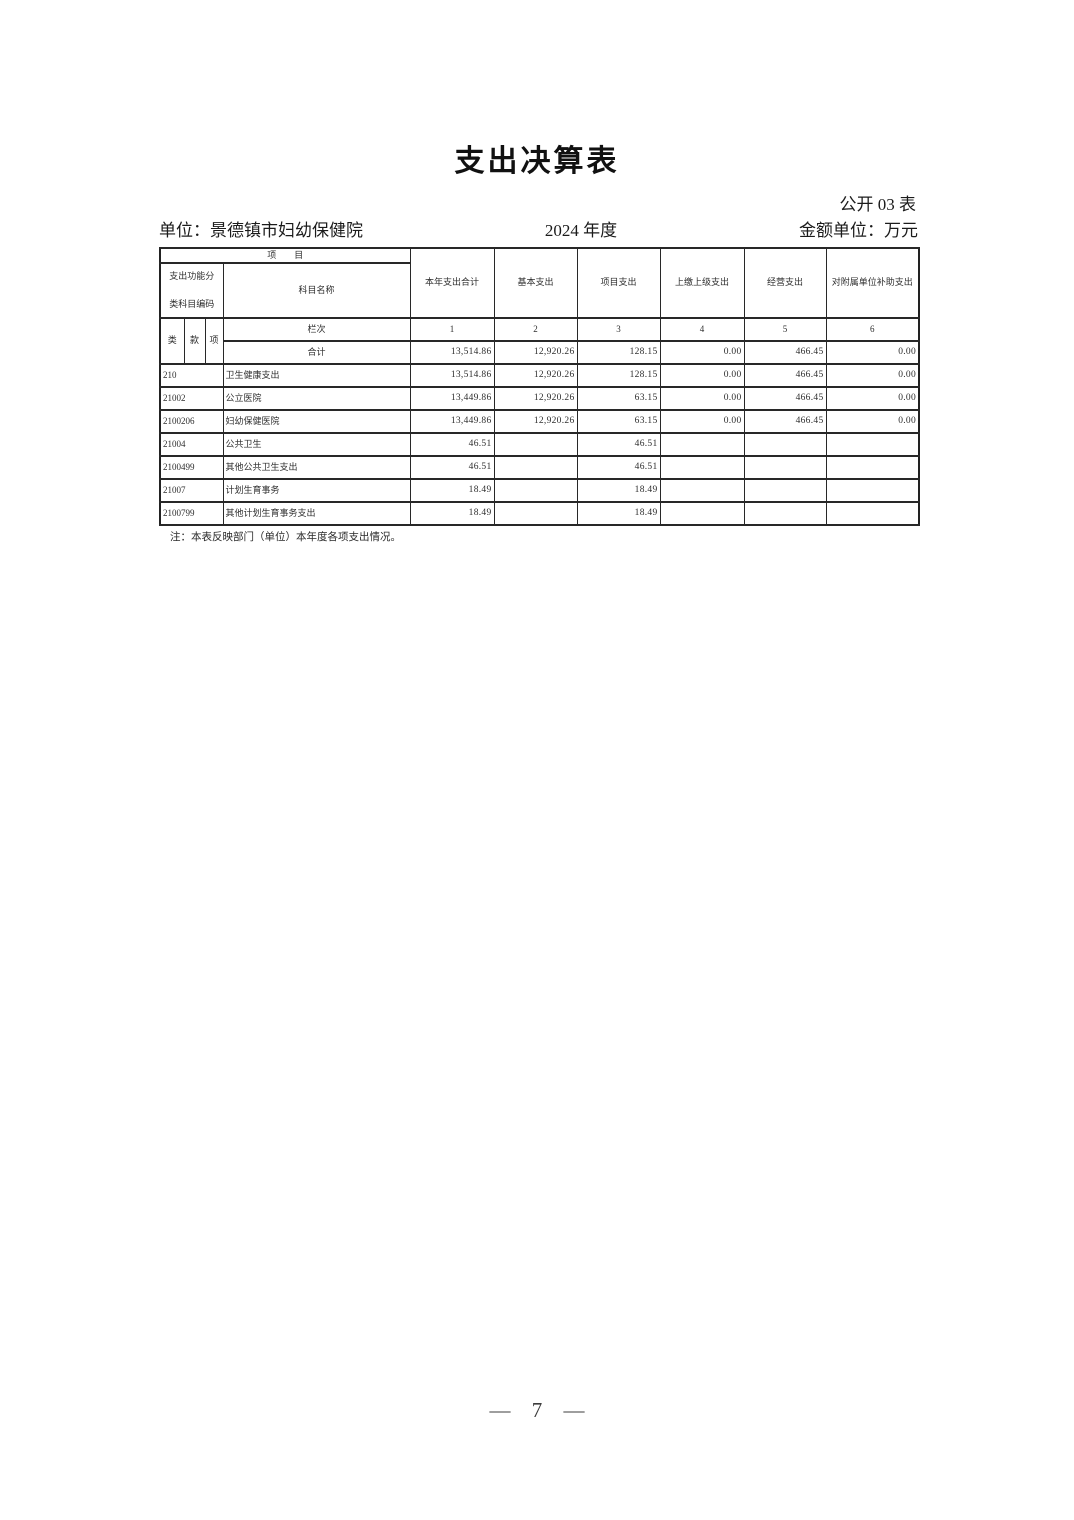  What do you see at coordinates (537, 1410) in the screenshot?
I see `page-number: — 7 —` at bounding box center [537, 1410].